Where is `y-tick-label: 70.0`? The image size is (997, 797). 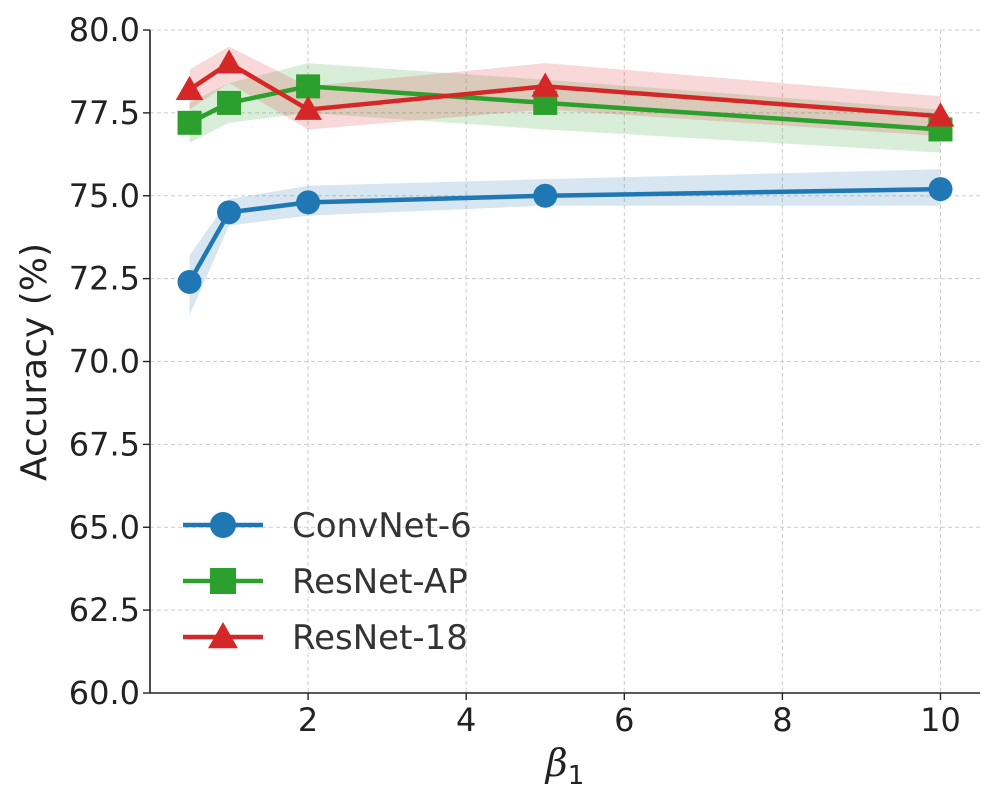 y-tick-label: 70.0 is located at coordinates (104, 362).